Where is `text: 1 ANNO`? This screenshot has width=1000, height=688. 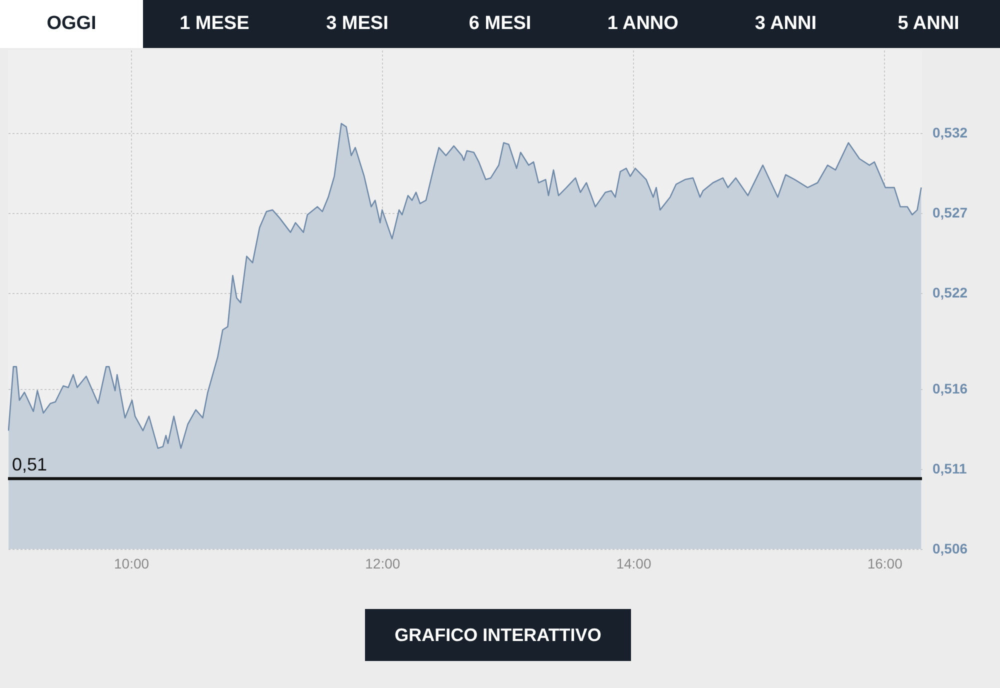 text: 1 ANNO is located at coordinates (643, 24).